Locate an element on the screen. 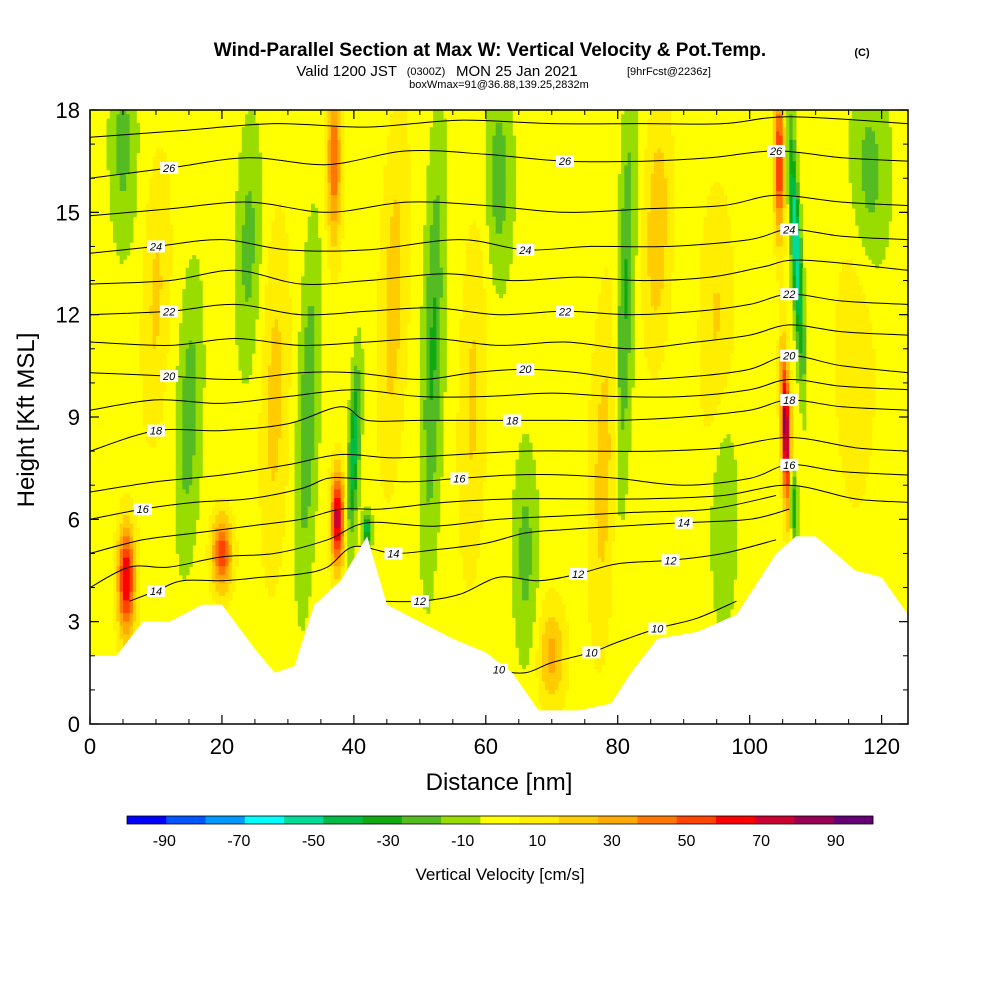 The width and height of the screenshot is (1000, 1000). x-axis-label: Distance [nm] is located at coordinates (499, 782).